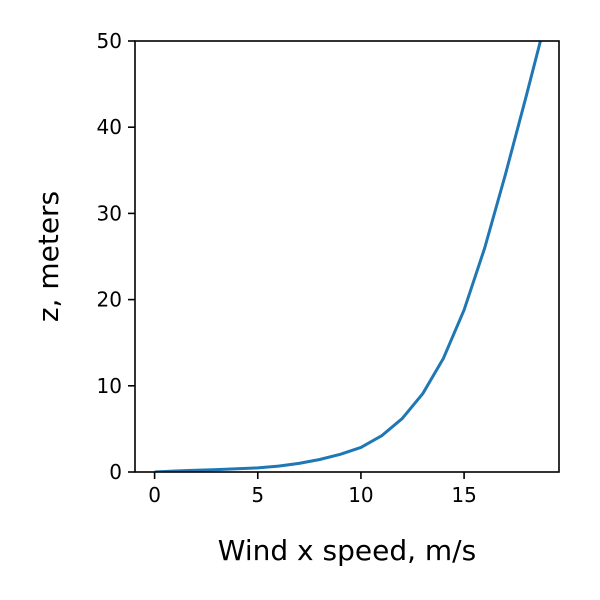 This screenshot has height=600, width=600. Describe the element at coordinates (109, 41) in the screenshot. I see `y-tick-label: 50` at that location.